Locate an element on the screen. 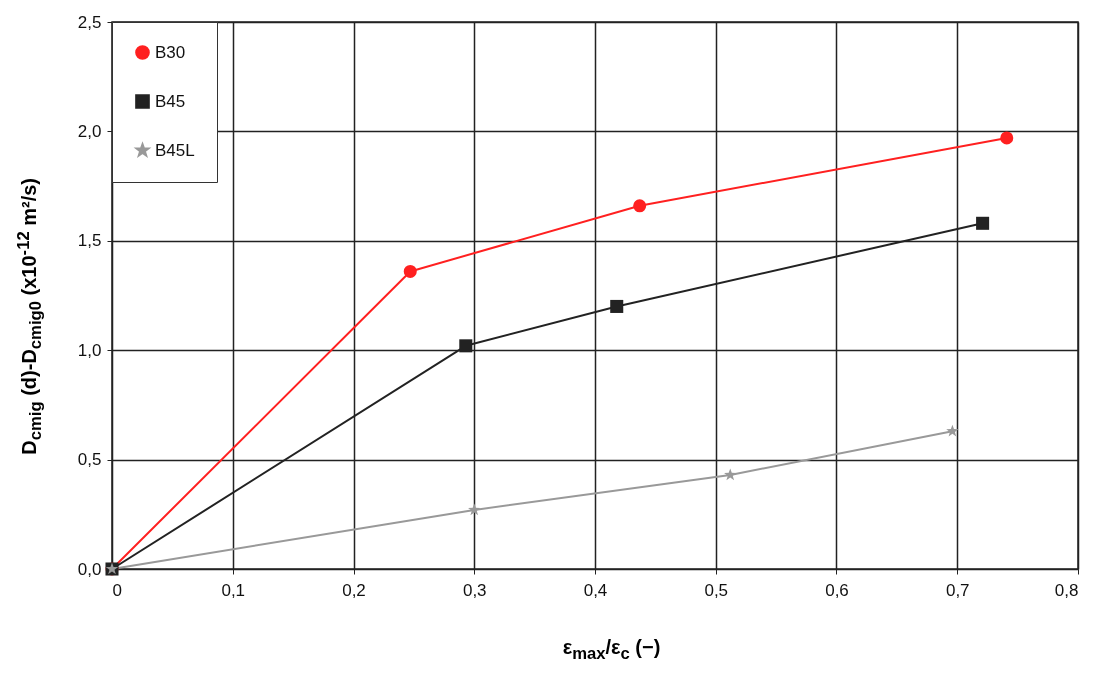 Image resolution: width=1113 pixels, height=675 pixels. y-tick-label: 1,0 is located at coordinates (89, 350).